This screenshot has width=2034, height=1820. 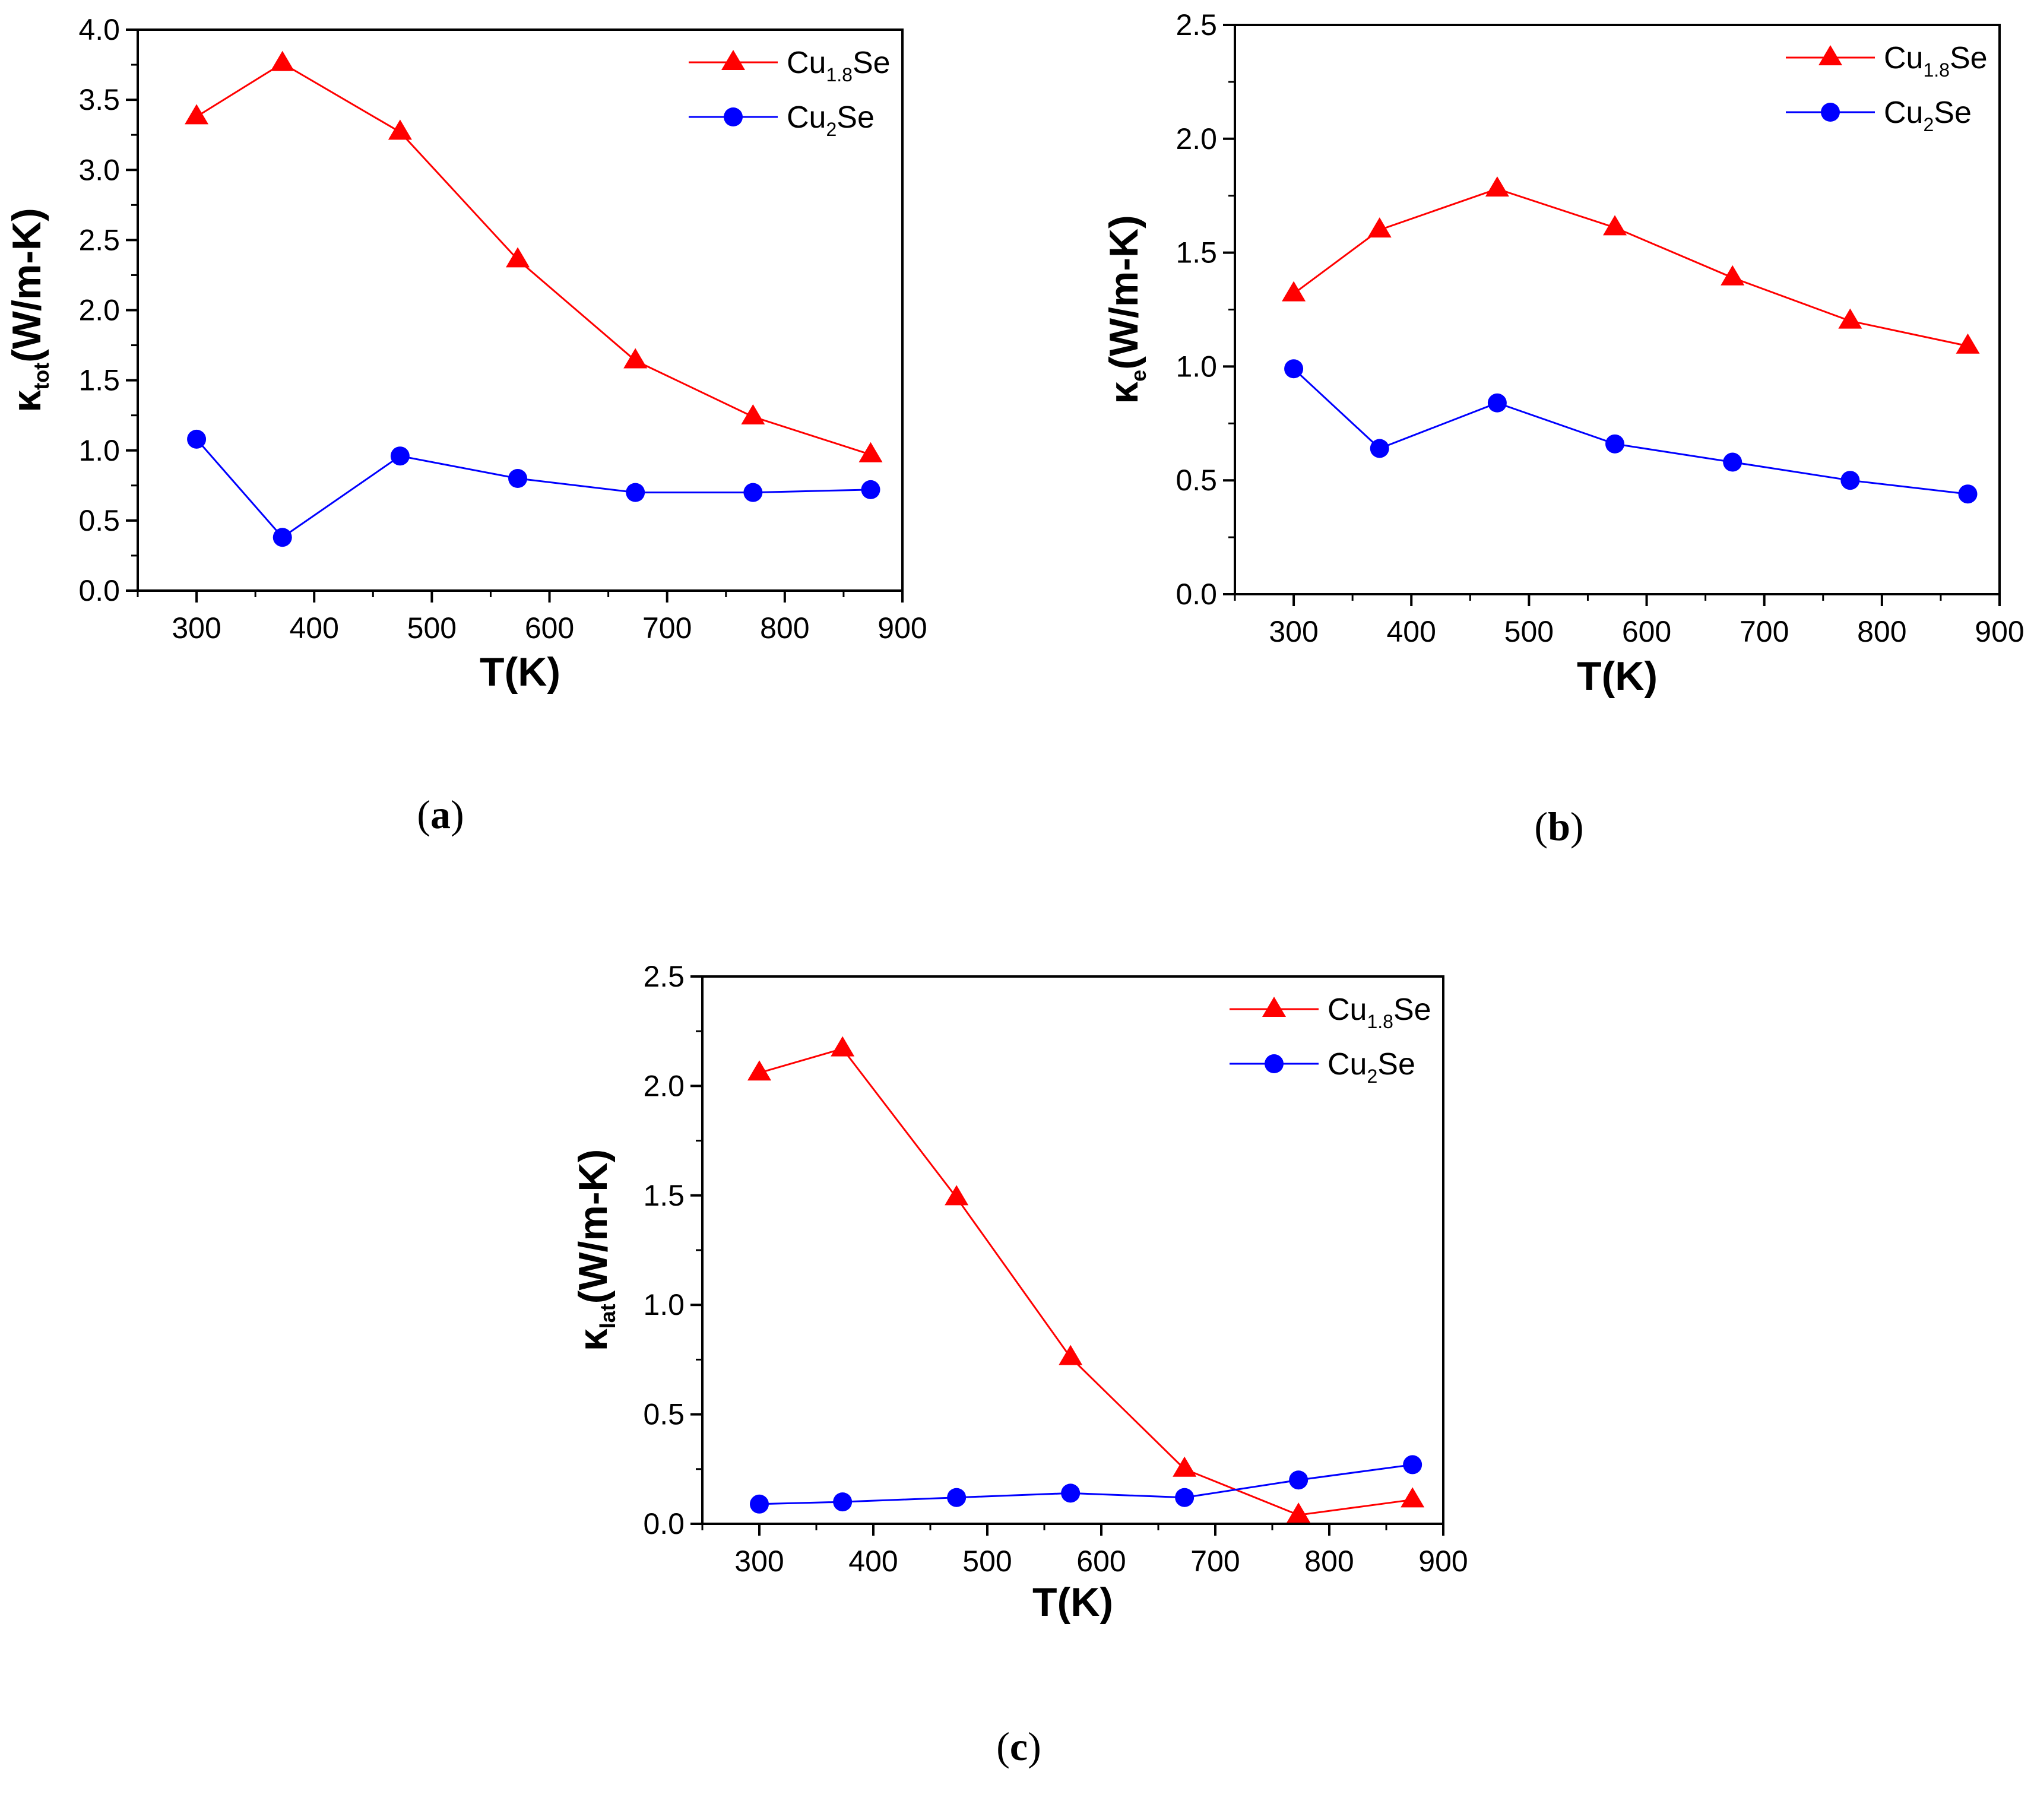 I want to click on y-axis-title: κe(W/m-K), so click(x=1126, y=309).